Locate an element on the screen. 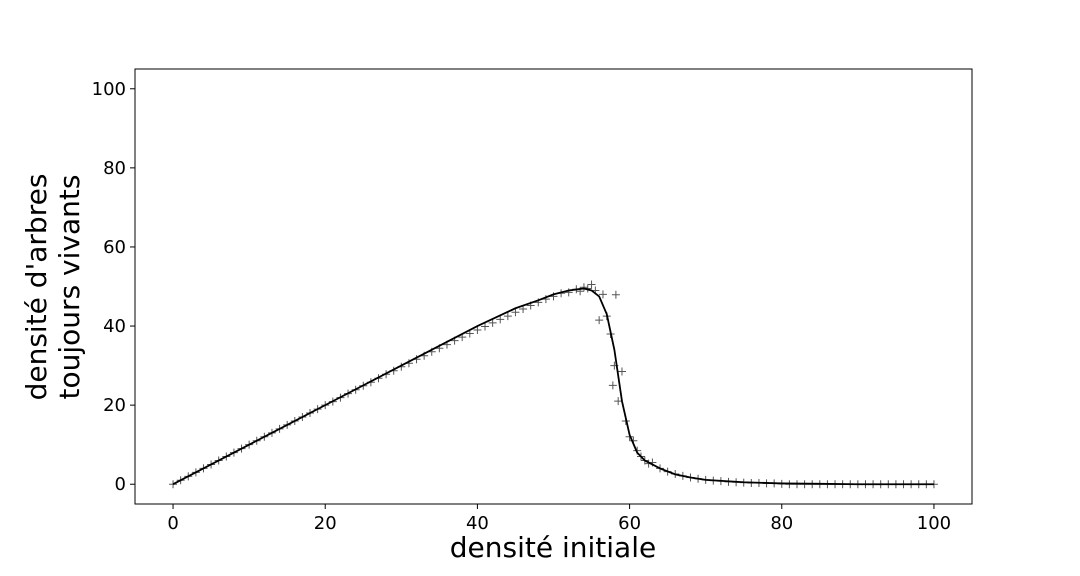  x-tick-label: 20 is located at coordinates (325, 523).